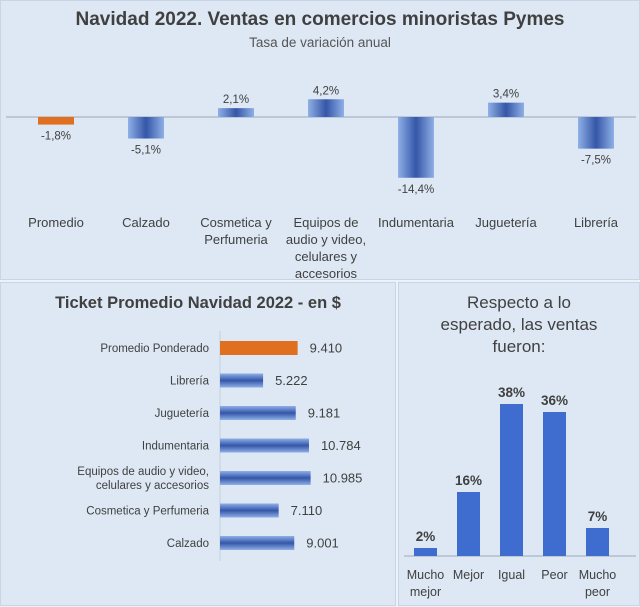 The image size is (640, 607). What do you see at coordinates (506, 95) in the screenshot?
I see `variation-value-label: 3,4%` at bounding box center [506, 95].